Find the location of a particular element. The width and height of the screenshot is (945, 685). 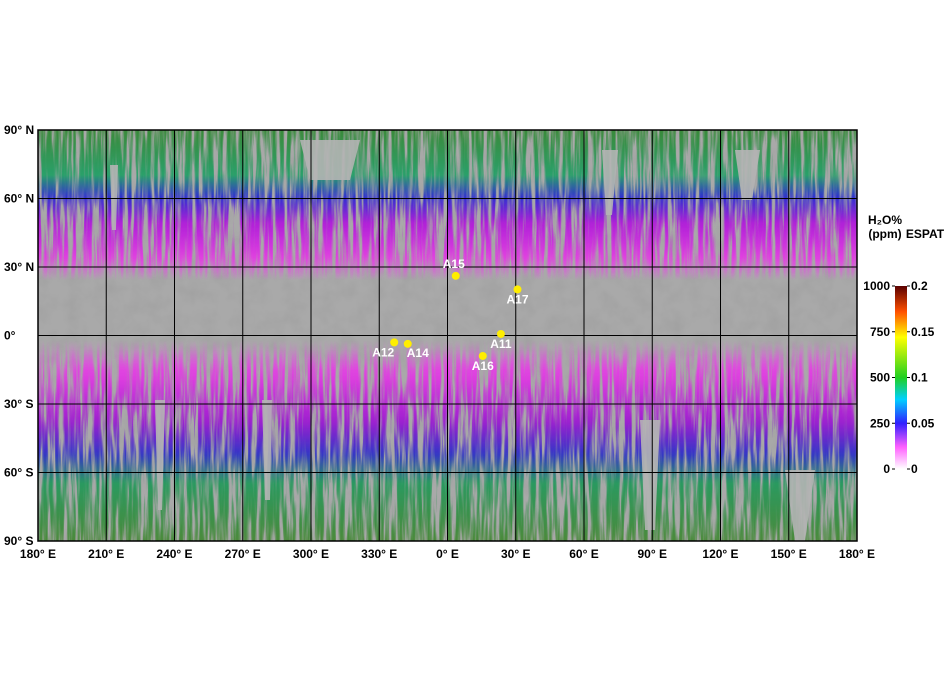

site-label: A15 is located at coordinates (454, 264).